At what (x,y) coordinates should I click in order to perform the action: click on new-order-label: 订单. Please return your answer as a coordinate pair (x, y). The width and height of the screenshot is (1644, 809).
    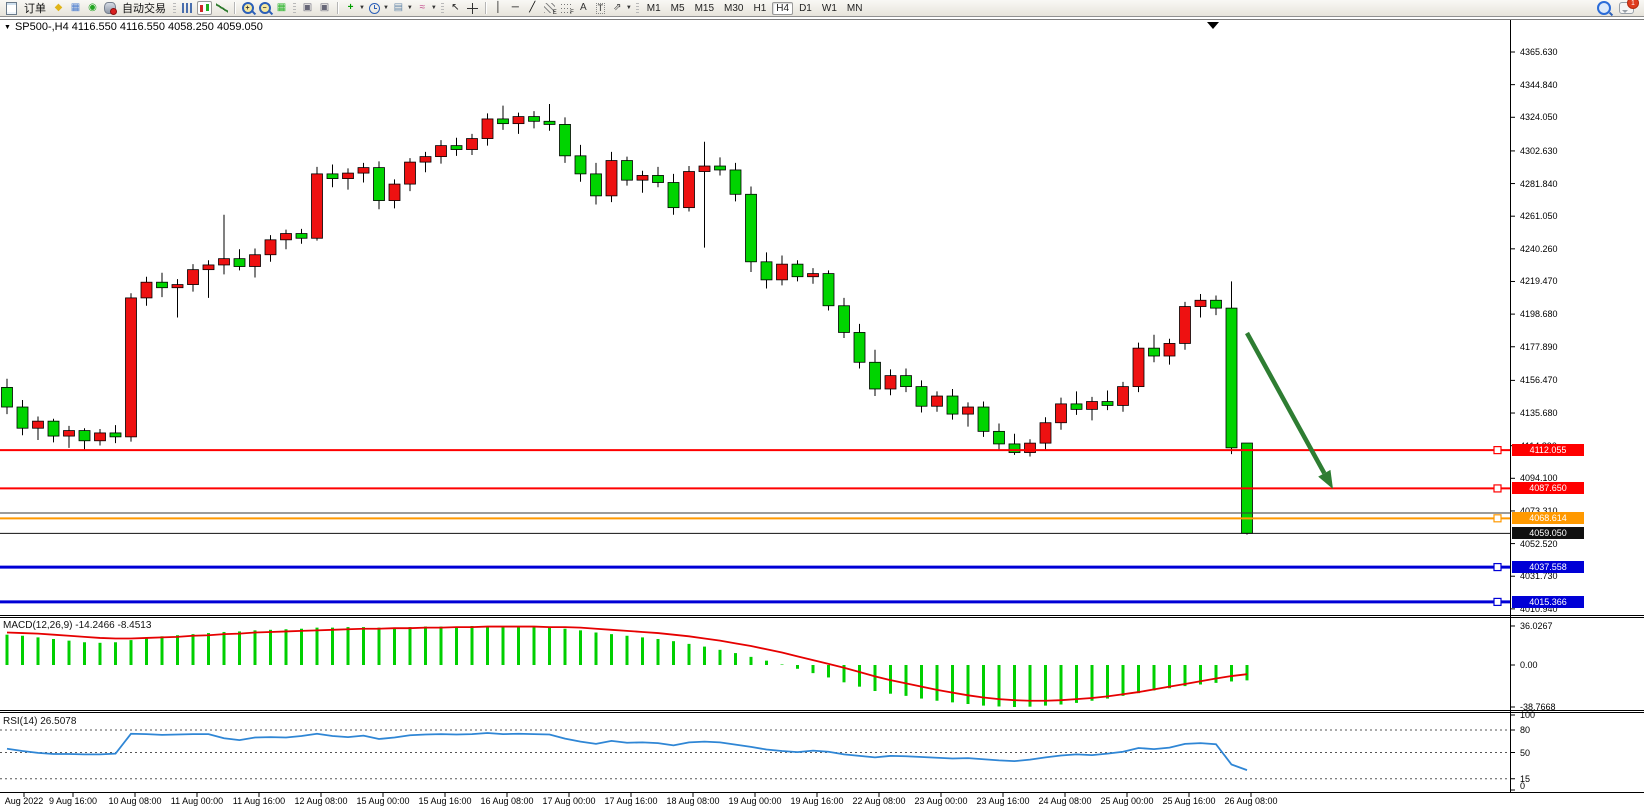
    Looking at the image, I should click on (35, 9).